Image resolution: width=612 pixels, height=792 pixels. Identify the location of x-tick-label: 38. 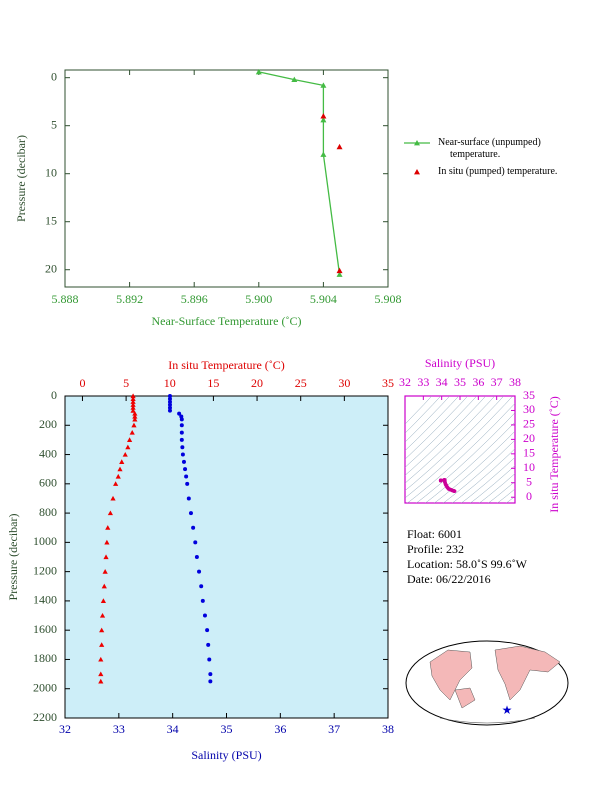
(515, 382).